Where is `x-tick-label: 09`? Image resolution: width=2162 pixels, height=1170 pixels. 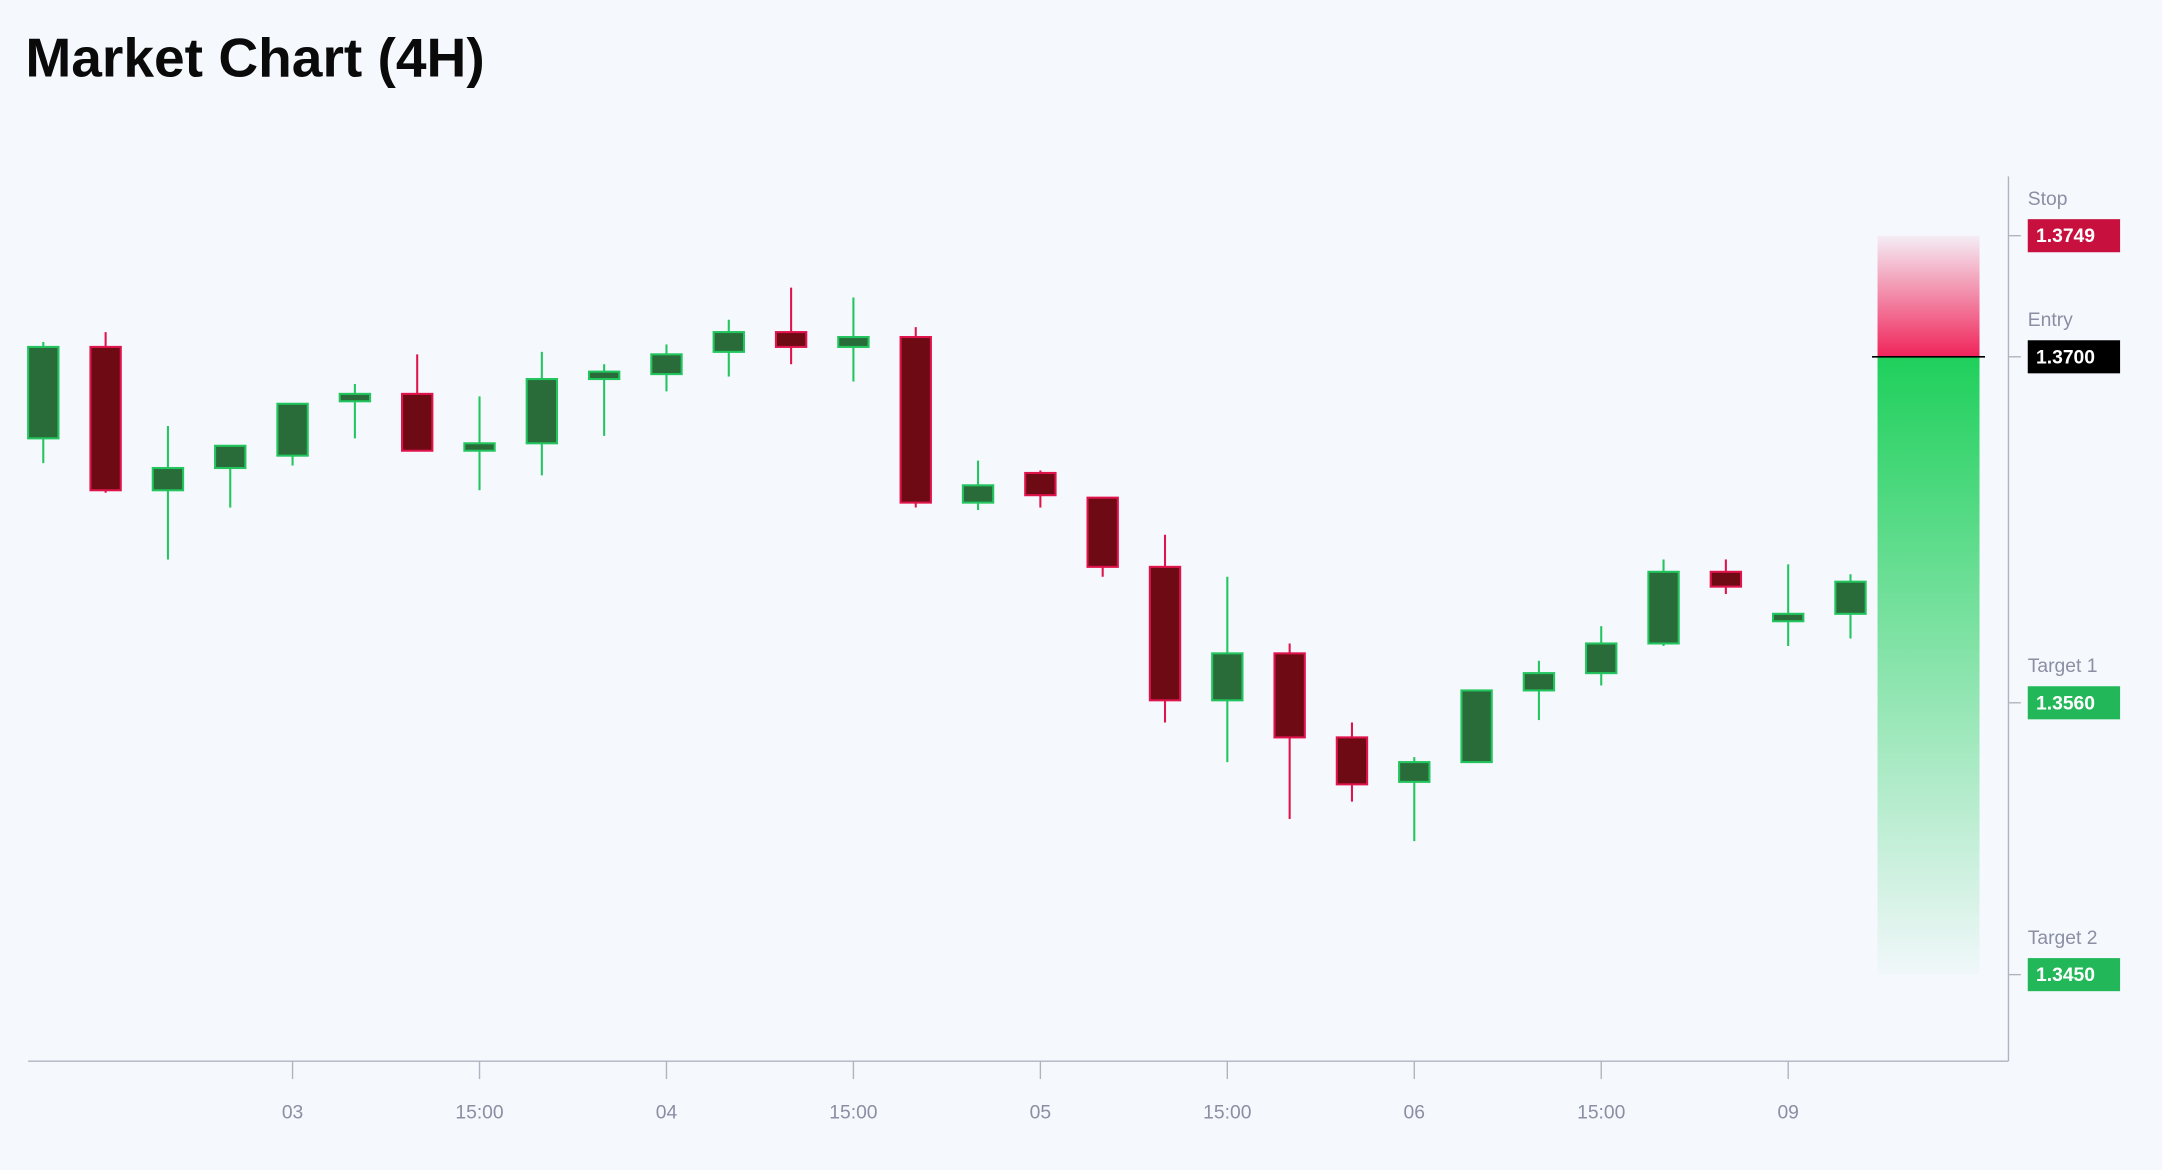
x-tick-label: 09 is located at coordinates (1787, 1113).